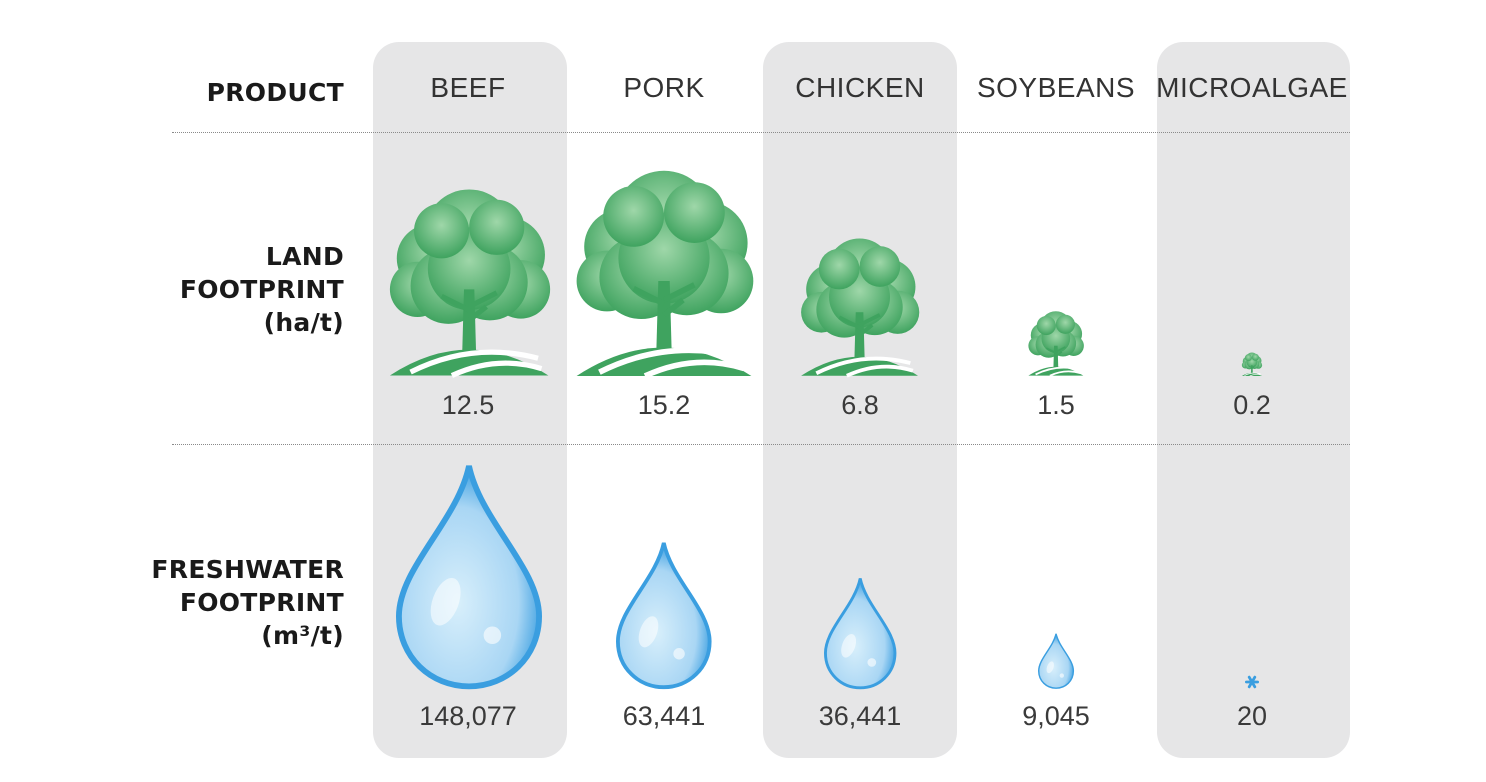 The width and height of the screenshot is (1486, 782). Describe the element at coordinates (304, 256) in the screenshot. I see `land-label-line-1: LAND` at that location.